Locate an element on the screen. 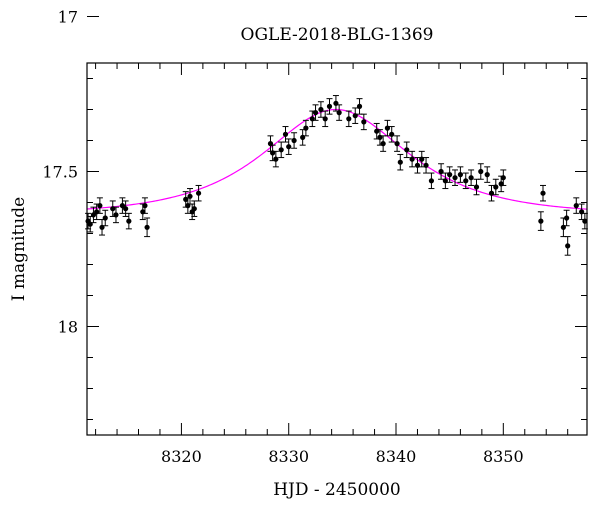 Image resolution: width=600 pixels, height=512 pixels. y-axis-label: I magnitude is located at coordinates (19, 249).